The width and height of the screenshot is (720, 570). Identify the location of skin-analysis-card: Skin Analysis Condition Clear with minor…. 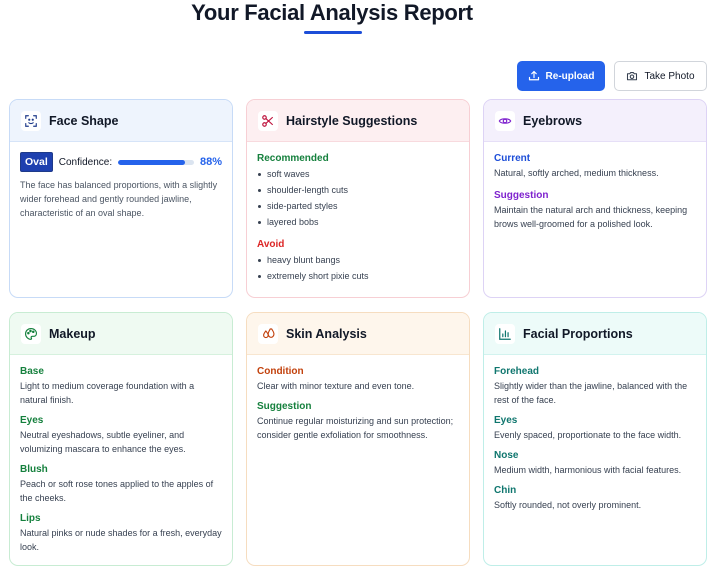
(358, 439).